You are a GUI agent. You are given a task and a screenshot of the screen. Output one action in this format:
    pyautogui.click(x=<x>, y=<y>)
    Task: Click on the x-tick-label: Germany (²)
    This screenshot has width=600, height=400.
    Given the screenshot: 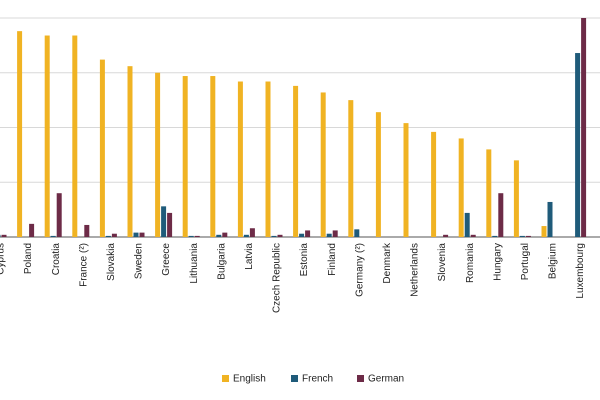 What is the action you would take?
    pyautogui.click(x=359, y=270)
    